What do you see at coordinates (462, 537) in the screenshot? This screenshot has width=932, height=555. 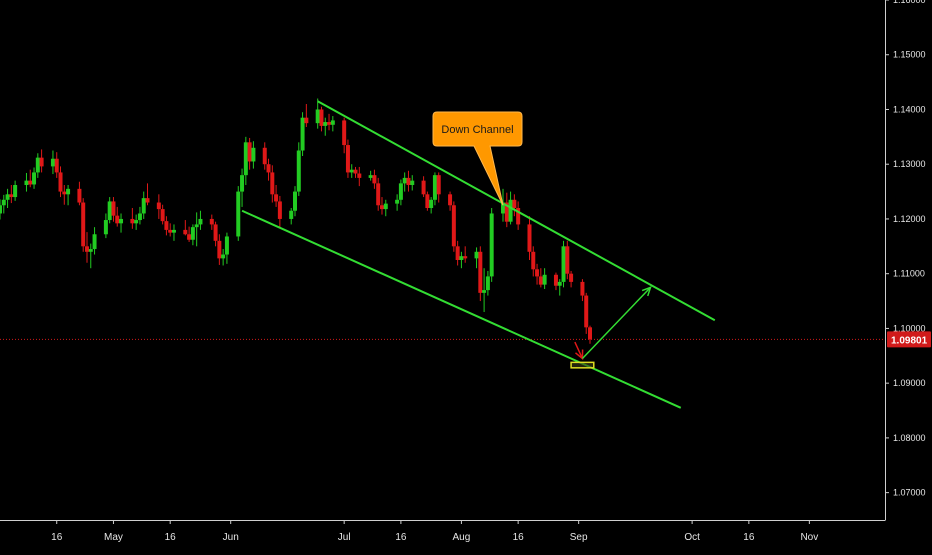 I see `x-tick-label: Aug` at bounding box center [462, 537].